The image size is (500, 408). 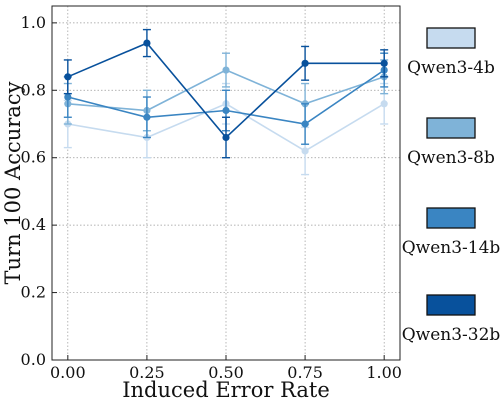 I want to click on y-tick-label: 0.4, so click(x=33, y=224).